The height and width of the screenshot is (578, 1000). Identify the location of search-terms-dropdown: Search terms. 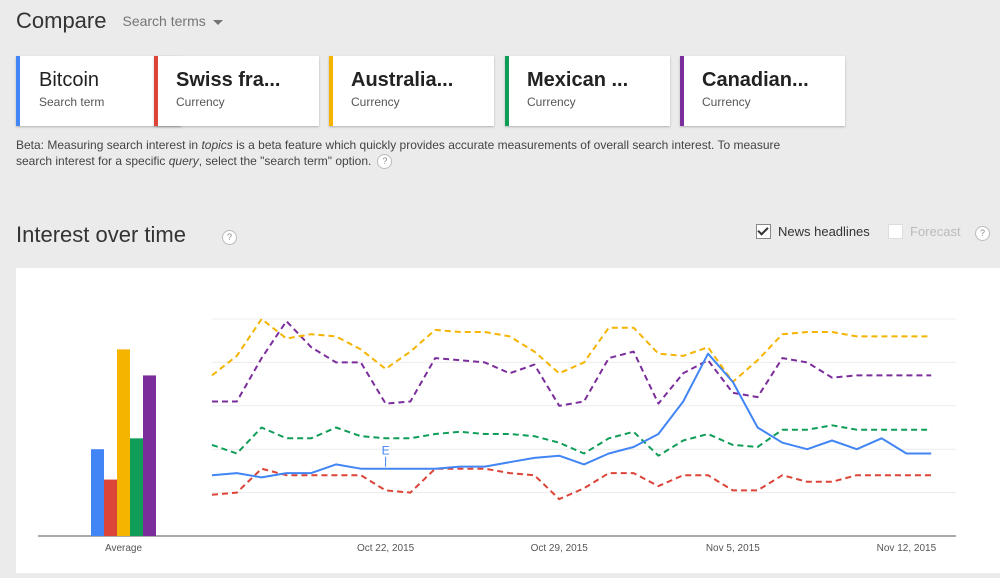
(172, 21).